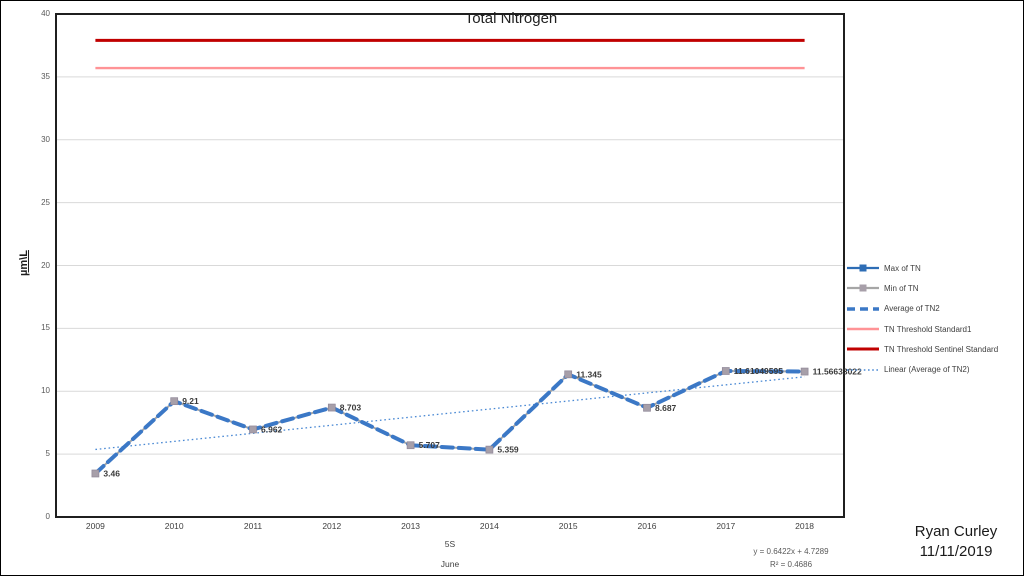 Image resolution: width=1024 pixels, height=576 pixels. Describe the element at coordinates (190, 401) in the screenshot. I see `data-label: 9.21` at that location.